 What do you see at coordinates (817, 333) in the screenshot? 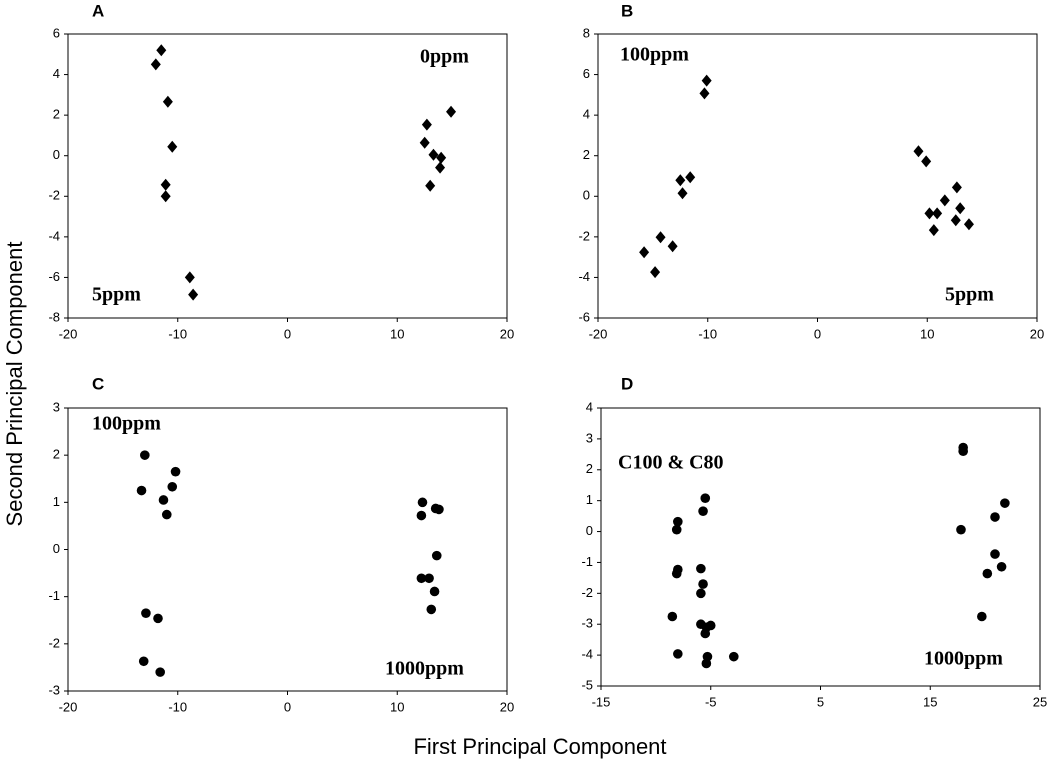
I see `x-tick-label: 0` at bounding box center [817, 333].